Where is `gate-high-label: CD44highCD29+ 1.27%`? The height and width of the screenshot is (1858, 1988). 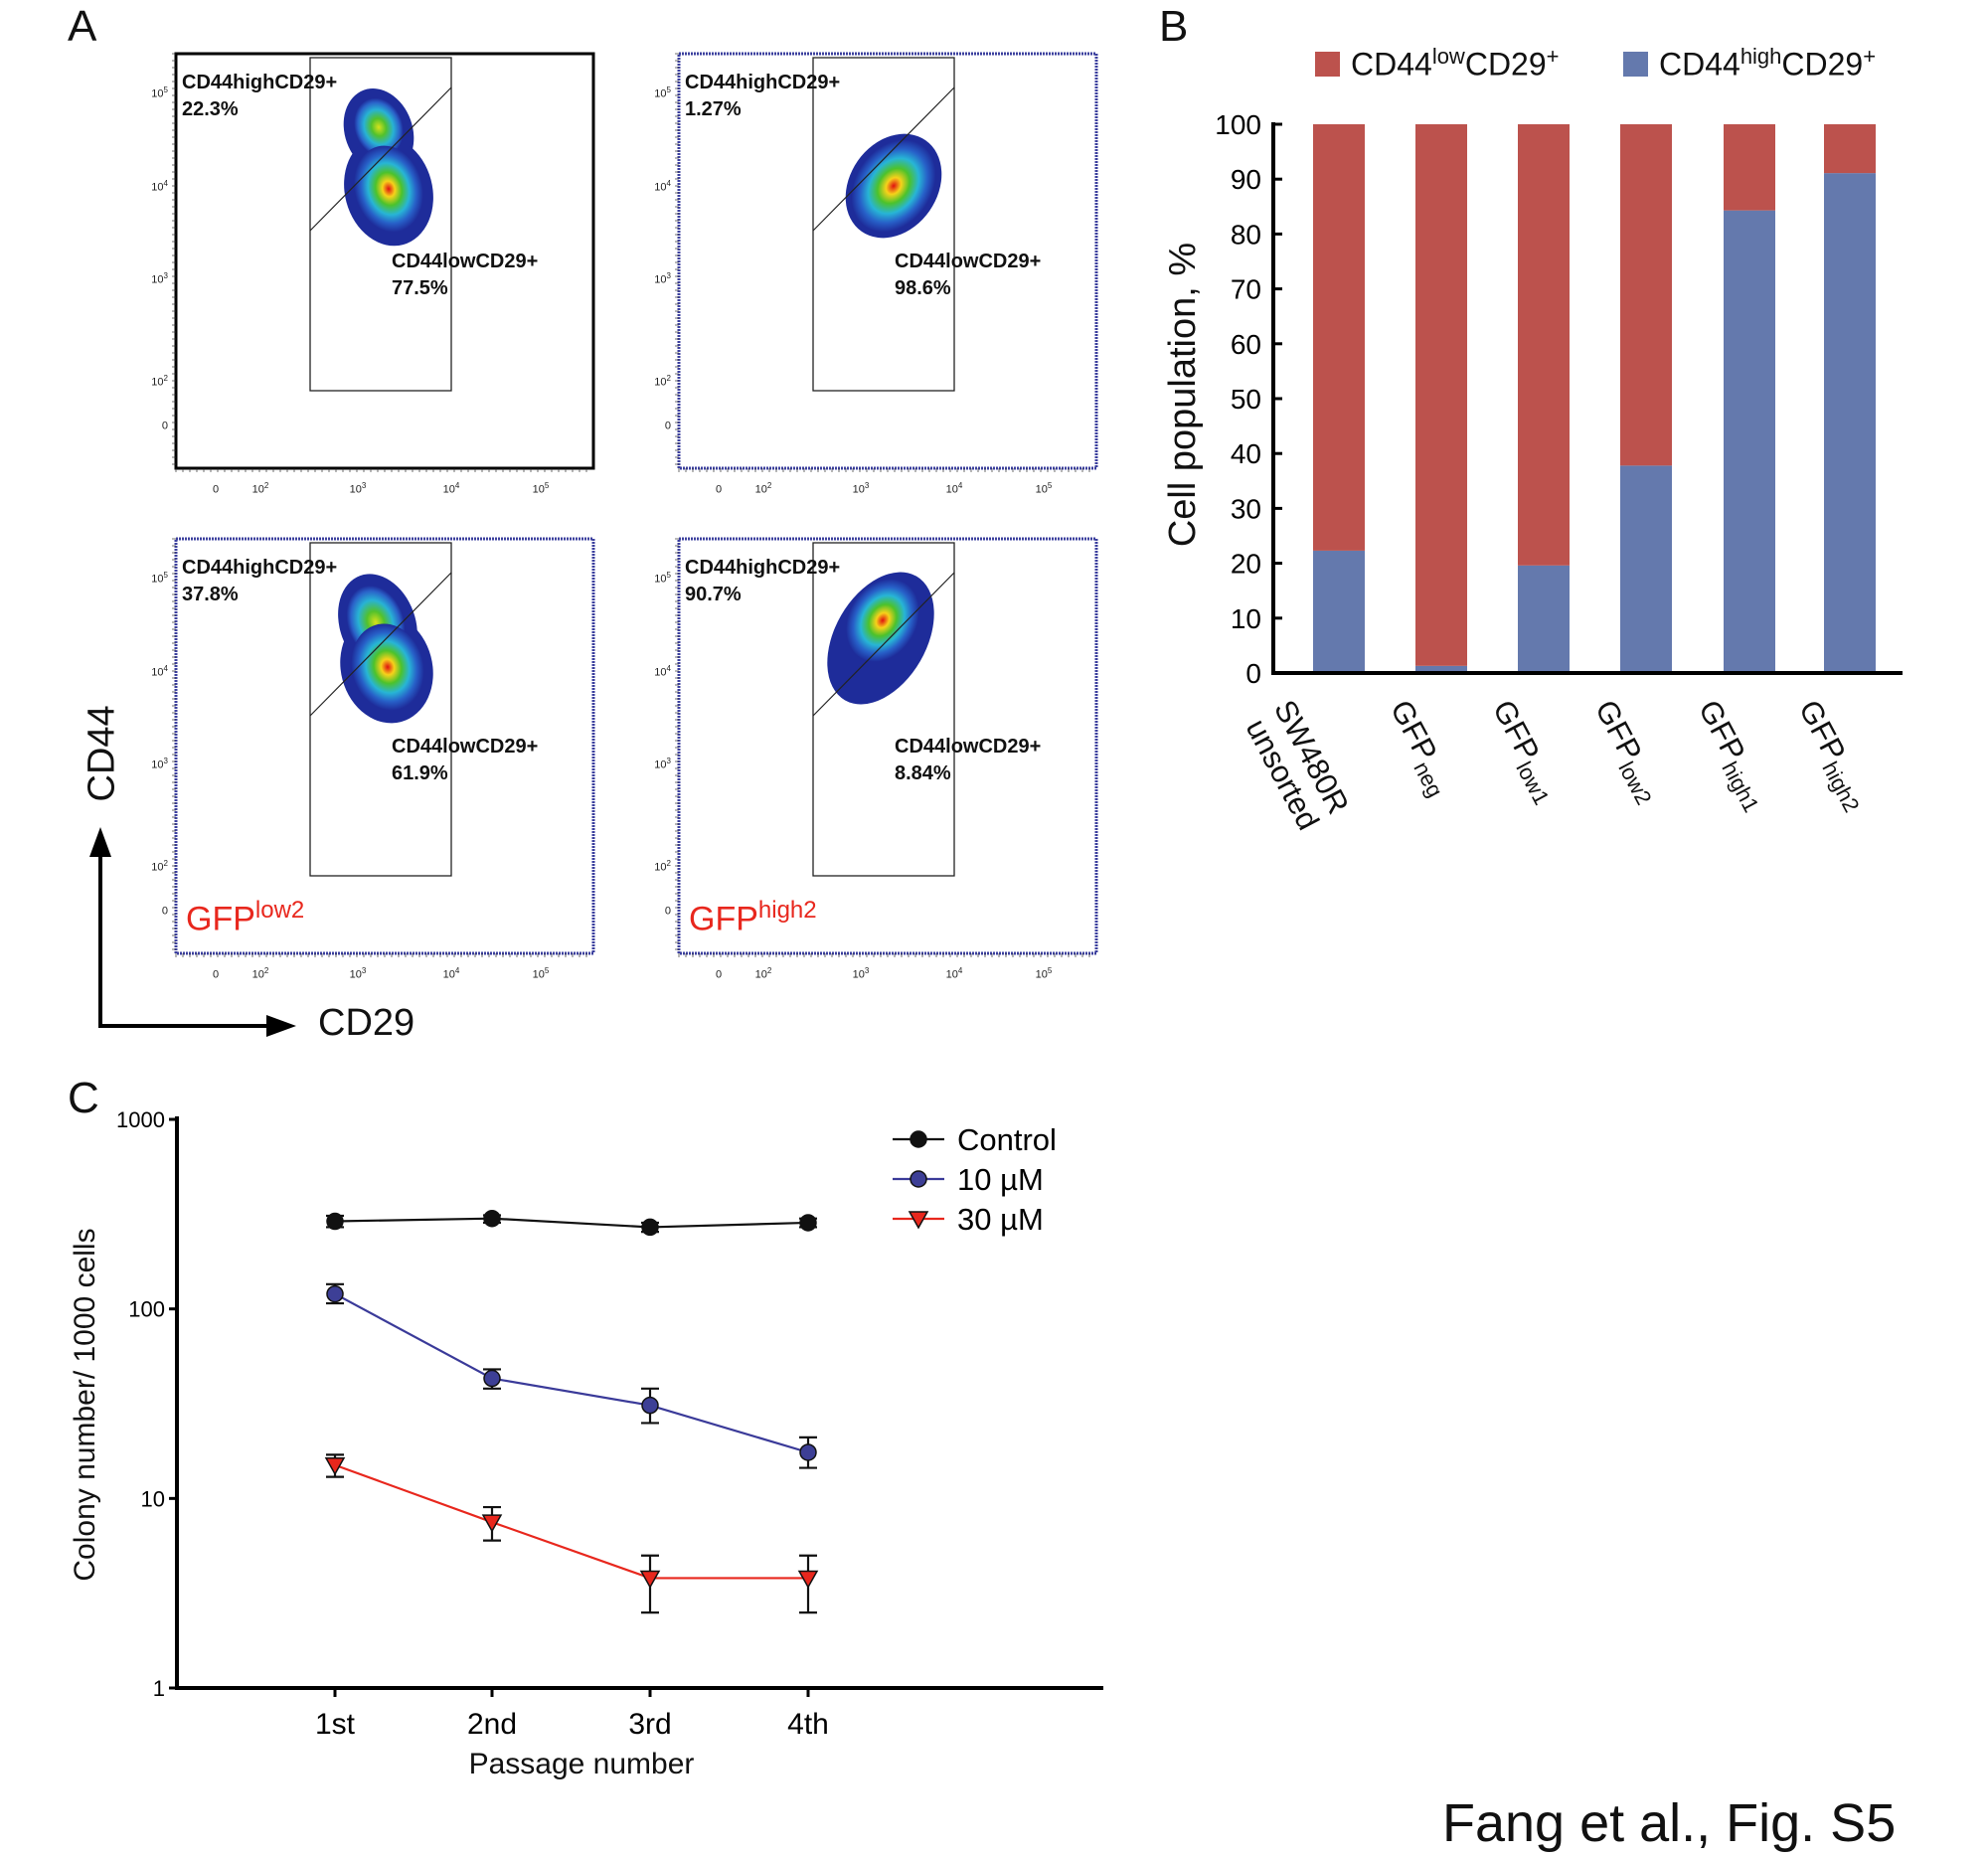
gate-high-label: CD44highCD29+ 1.27% is located at coordinates (762, 96).